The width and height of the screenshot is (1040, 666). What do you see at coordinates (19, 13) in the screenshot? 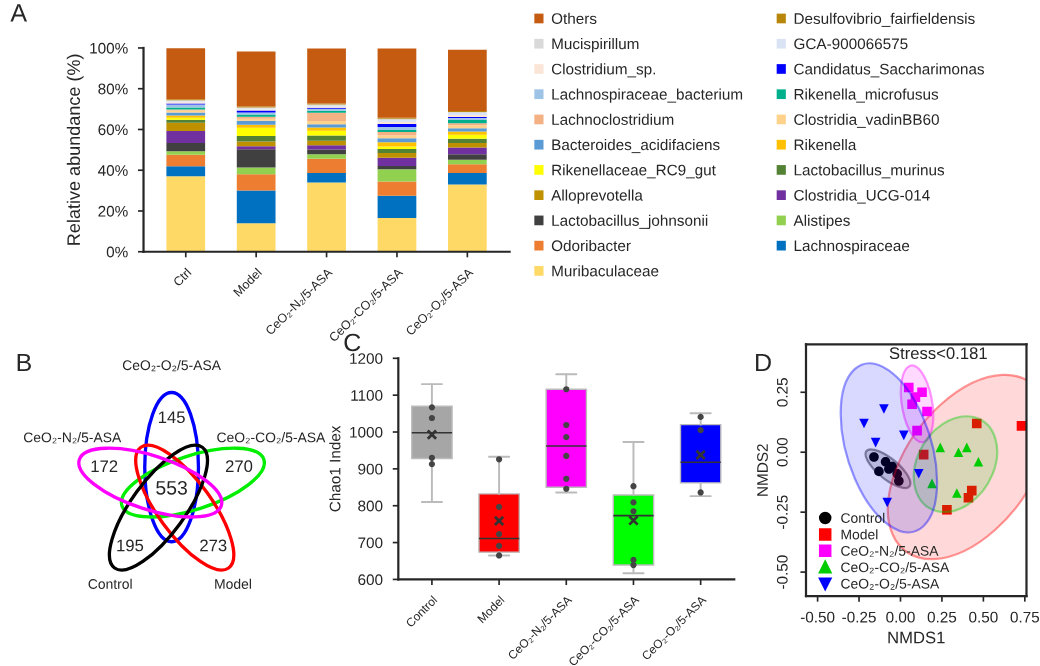
I see `chart-title: A` at bounding box center [19, 13].